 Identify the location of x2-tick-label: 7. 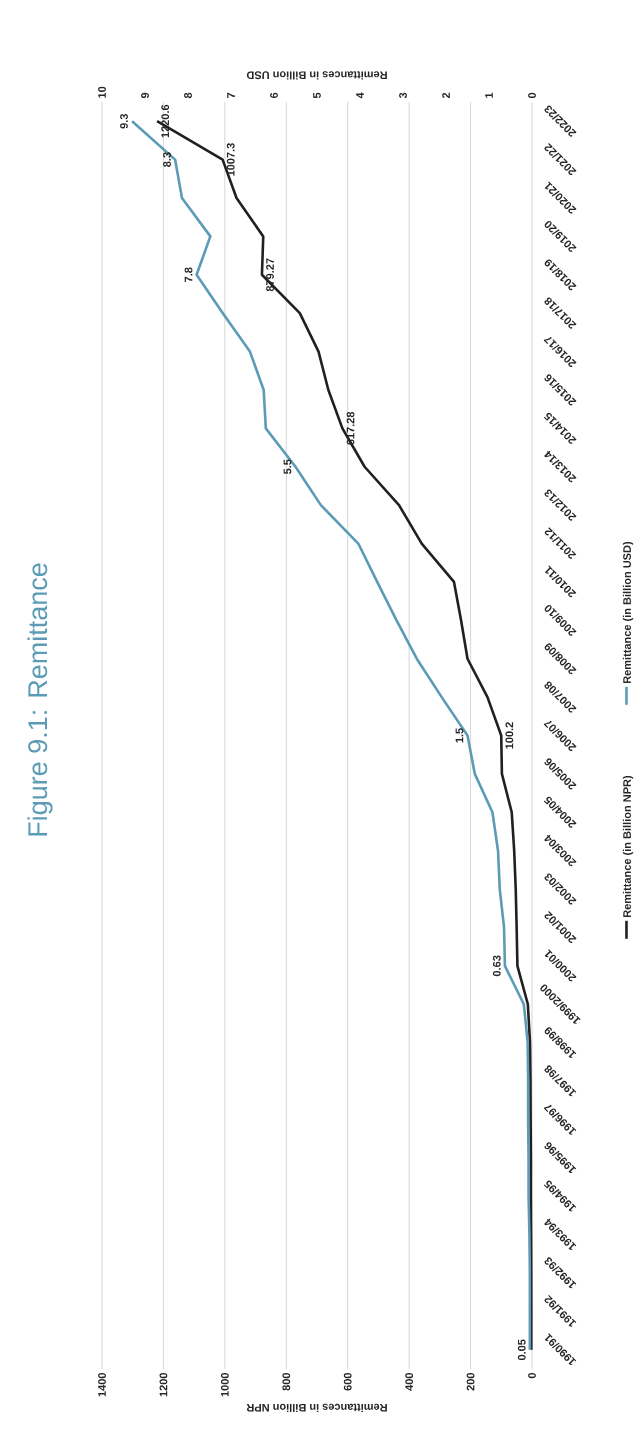
(231, 95).